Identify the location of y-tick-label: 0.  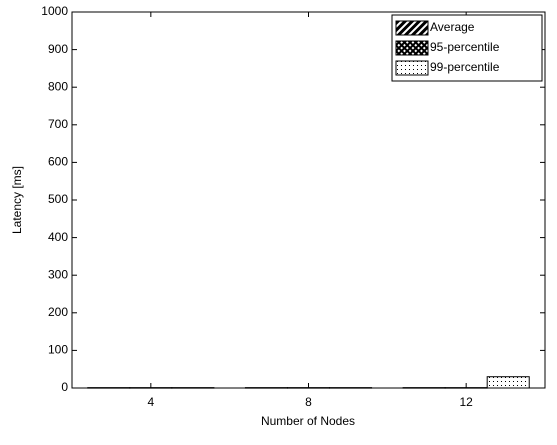
(64, 387).